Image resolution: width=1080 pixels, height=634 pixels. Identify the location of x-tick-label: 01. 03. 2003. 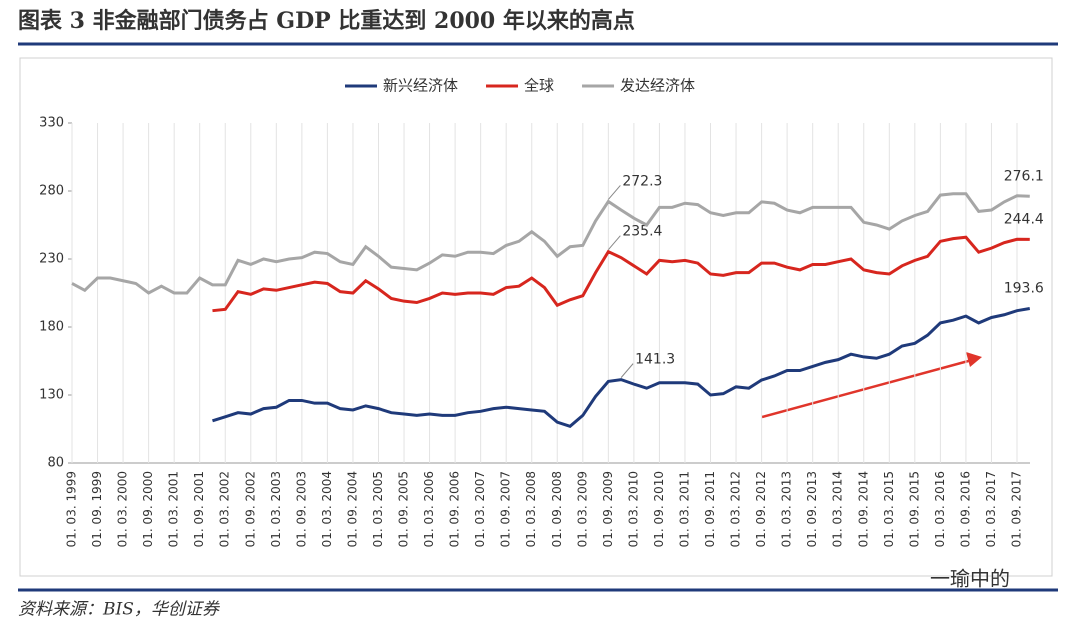
(276, 509).